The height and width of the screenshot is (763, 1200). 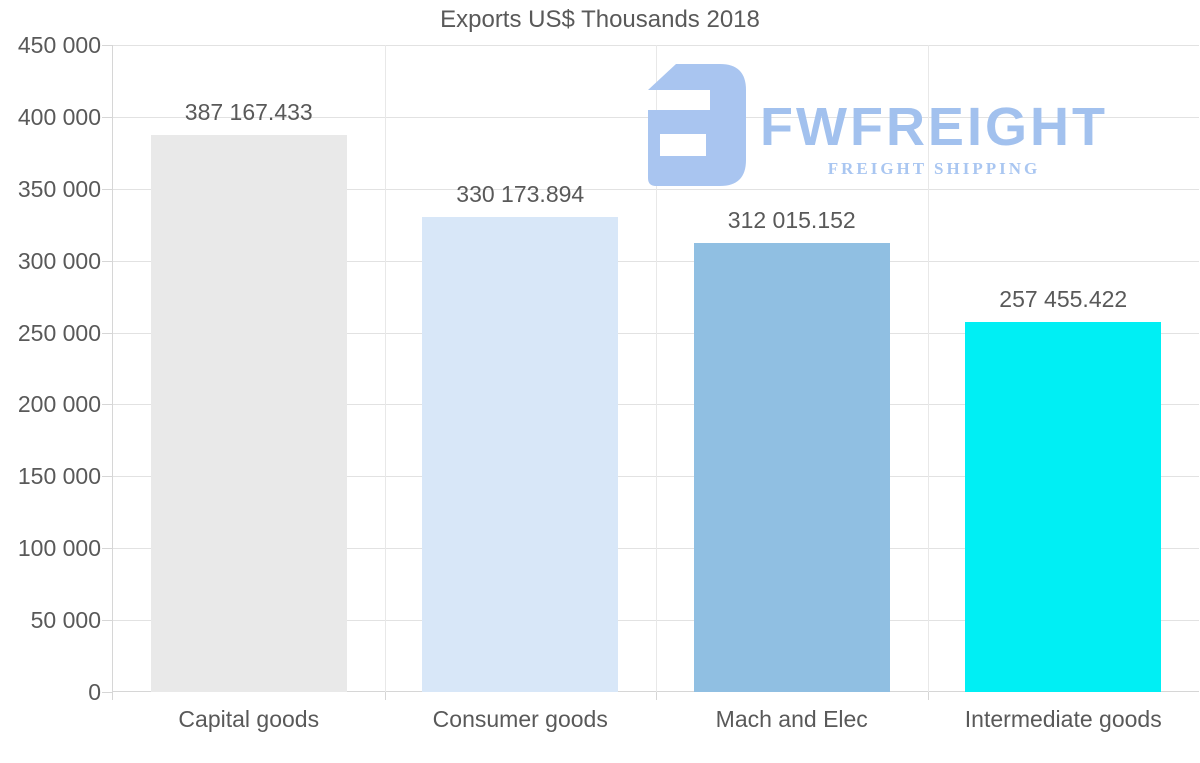 I want to click on fwfreight-logo-icon, so click(x=697, y=127).